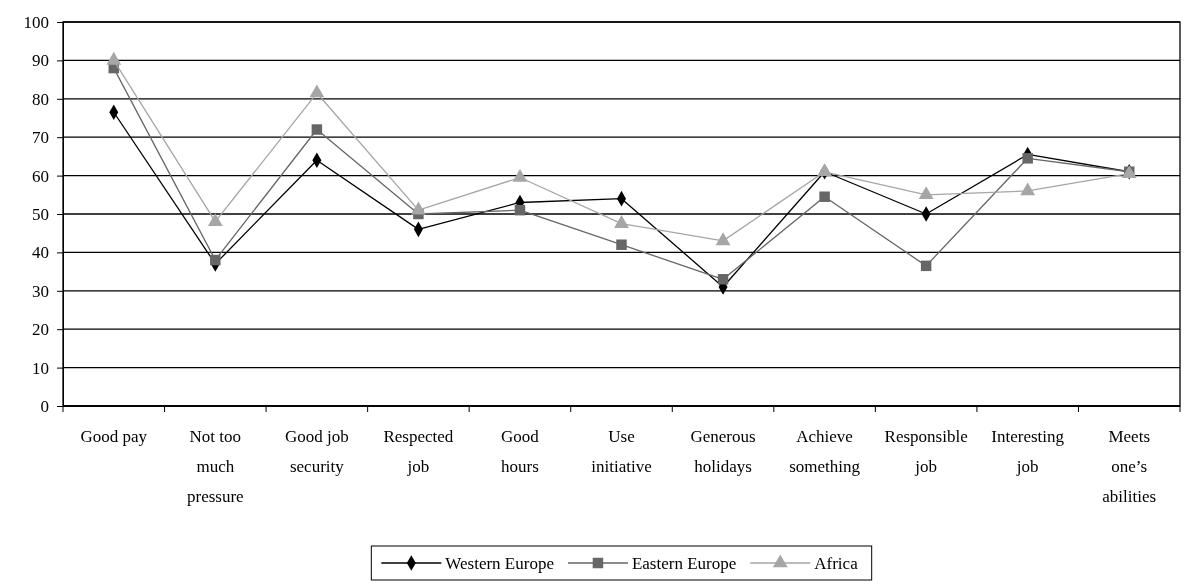  I want to click on legend-label: Western Europe, so click(499, 563).